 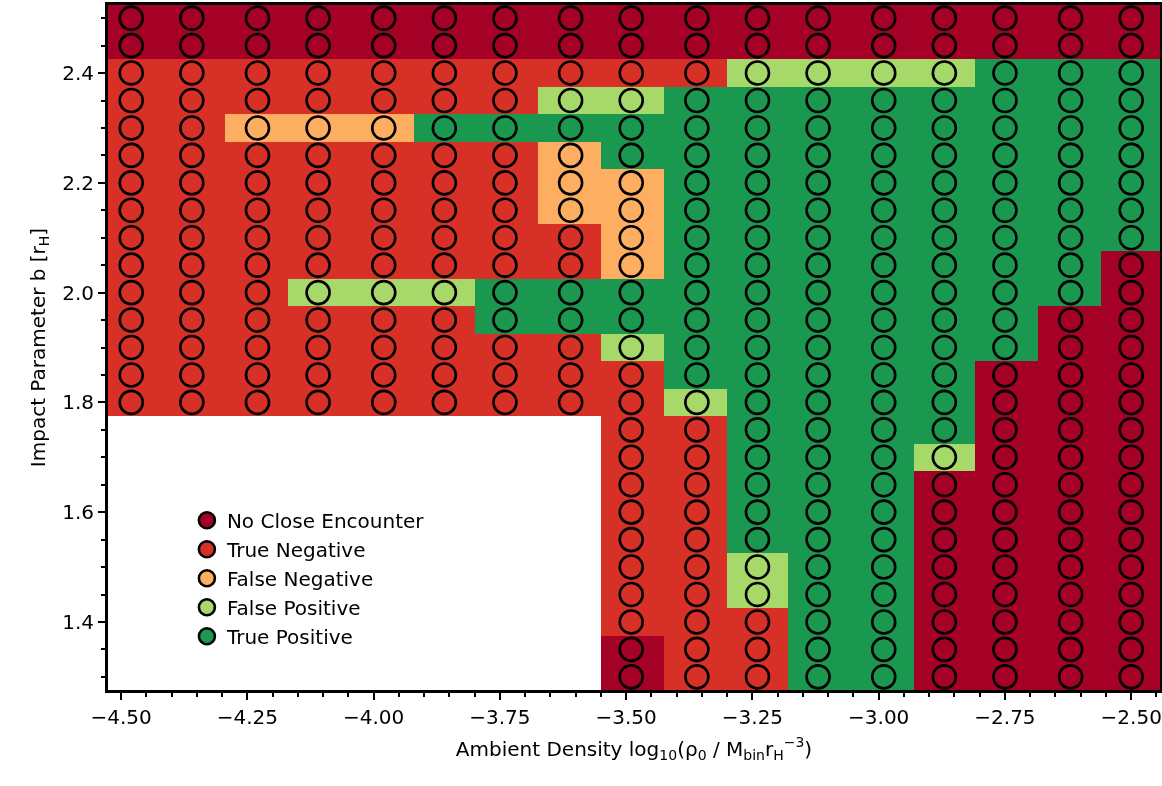 What do you see at coordinates (78, 73) in the screenshot?
I see `y-tick-label: 2.4` at bounding box center [78, 73].